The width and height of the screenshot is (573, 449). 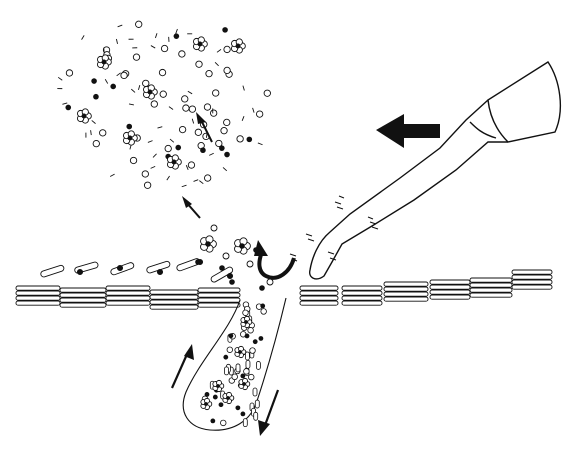 What do you see at coordinates (275, 260) in the screenshot?
I see `curved-uplift-arrow` at bounding box center [275, 260].